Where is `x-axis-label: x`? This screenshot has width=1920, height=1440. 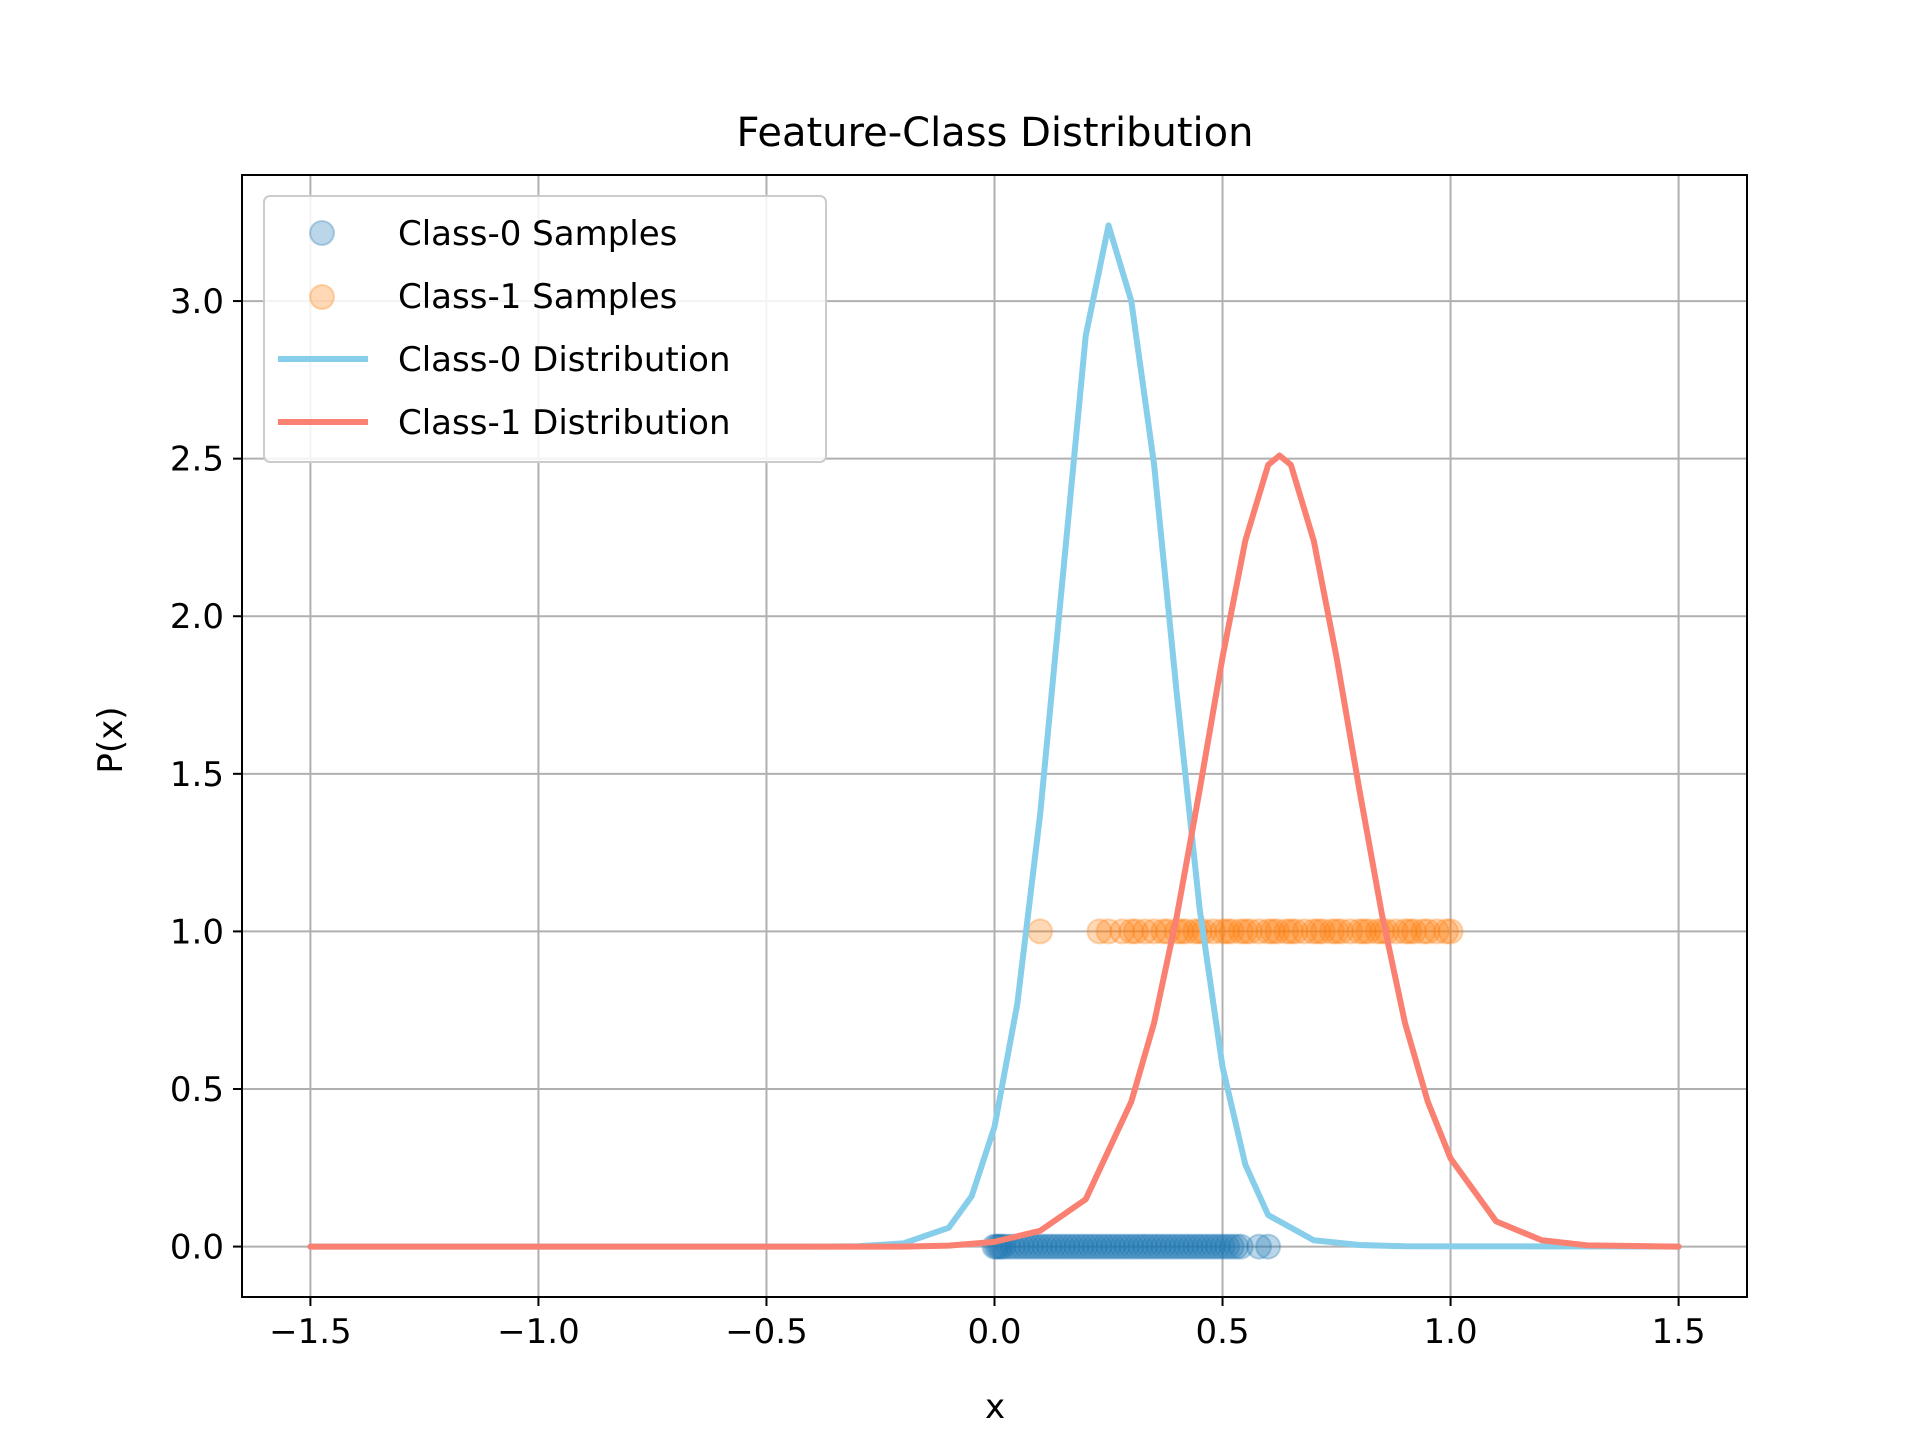
x-axis-label: x is located at coordinates (995, 1407).